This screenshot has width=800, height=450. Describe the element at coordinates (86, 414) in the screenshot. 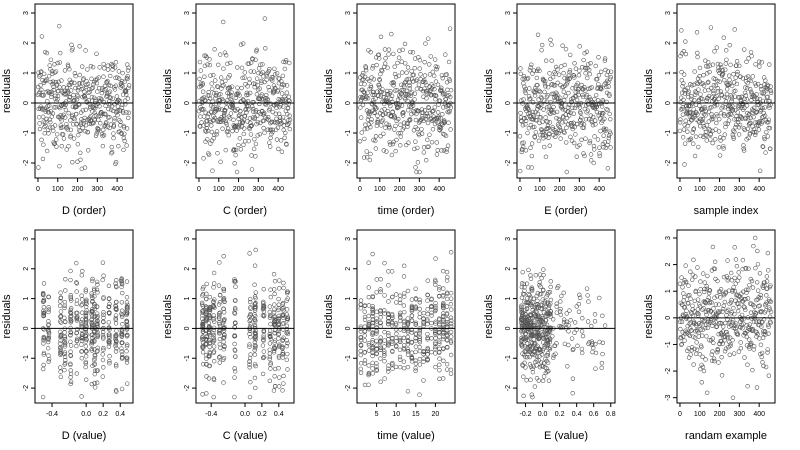

I see `x-tick-label: 0.0` at that location.